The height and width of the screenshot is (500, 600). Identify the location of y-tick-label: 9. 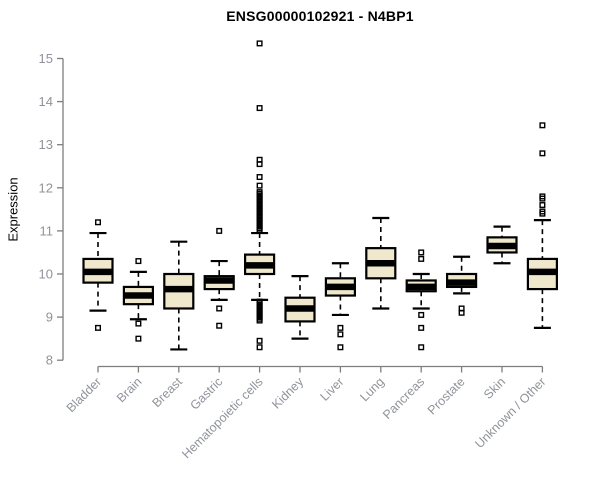
(49, 317).